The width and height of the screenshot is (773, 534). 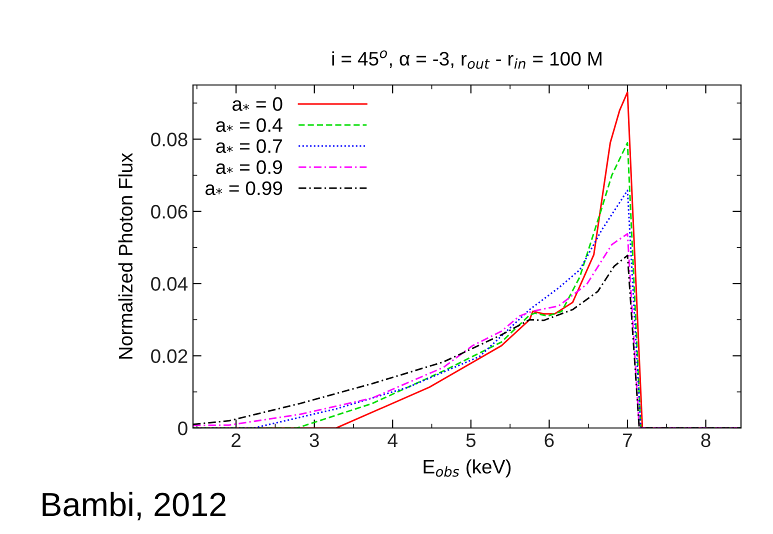 I want to click on legend-label: a$_{*}$ = 0.9, so click(x=249, y=167).